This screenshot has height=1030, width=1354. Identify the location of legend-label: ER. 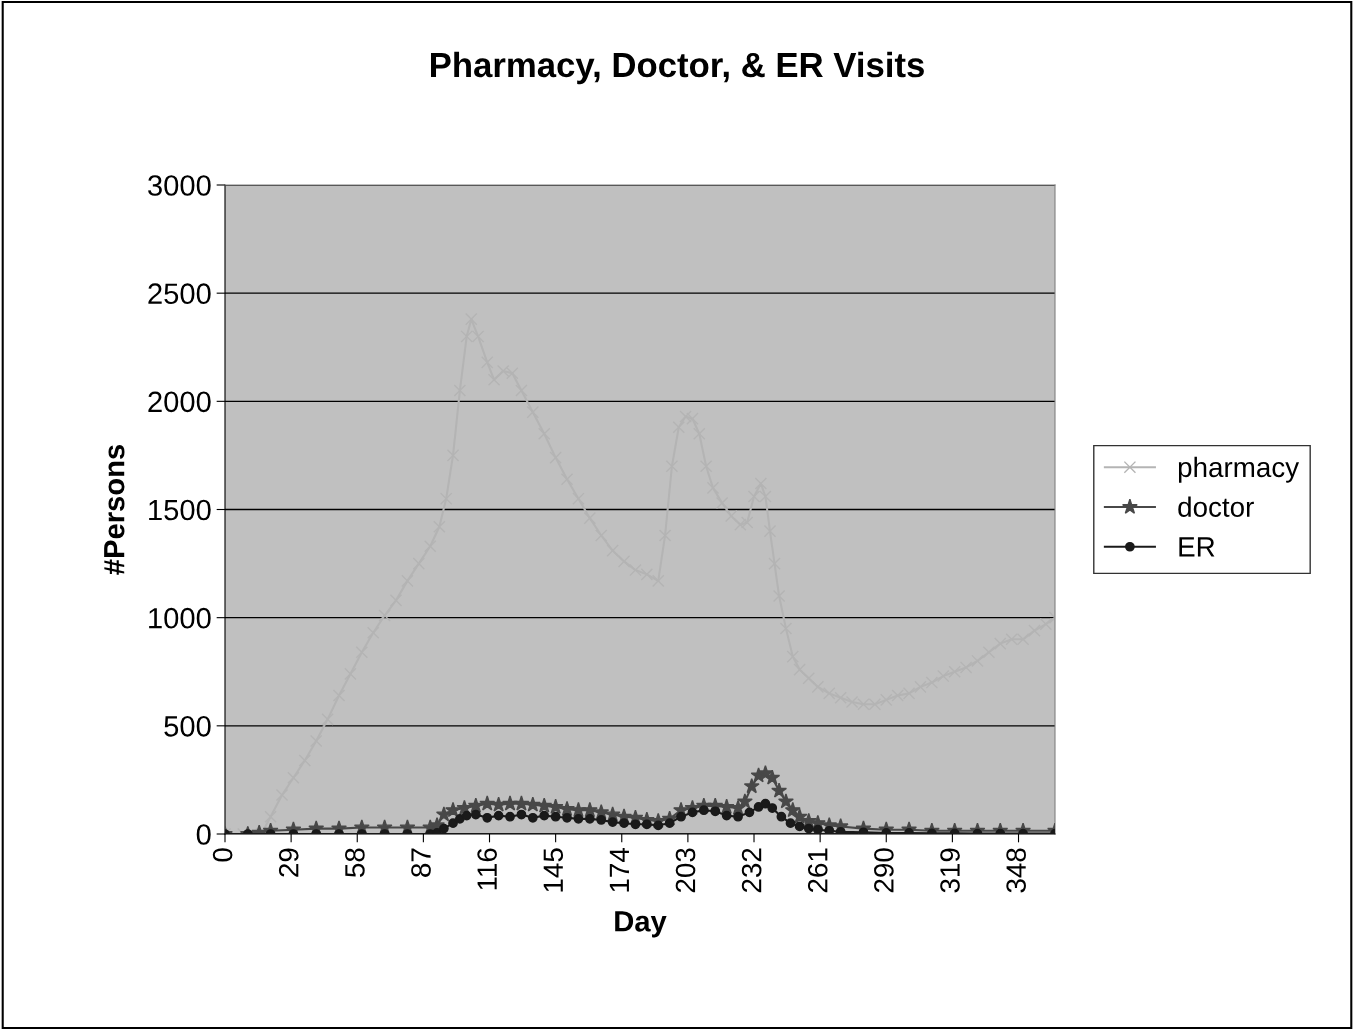
(1197, 547).